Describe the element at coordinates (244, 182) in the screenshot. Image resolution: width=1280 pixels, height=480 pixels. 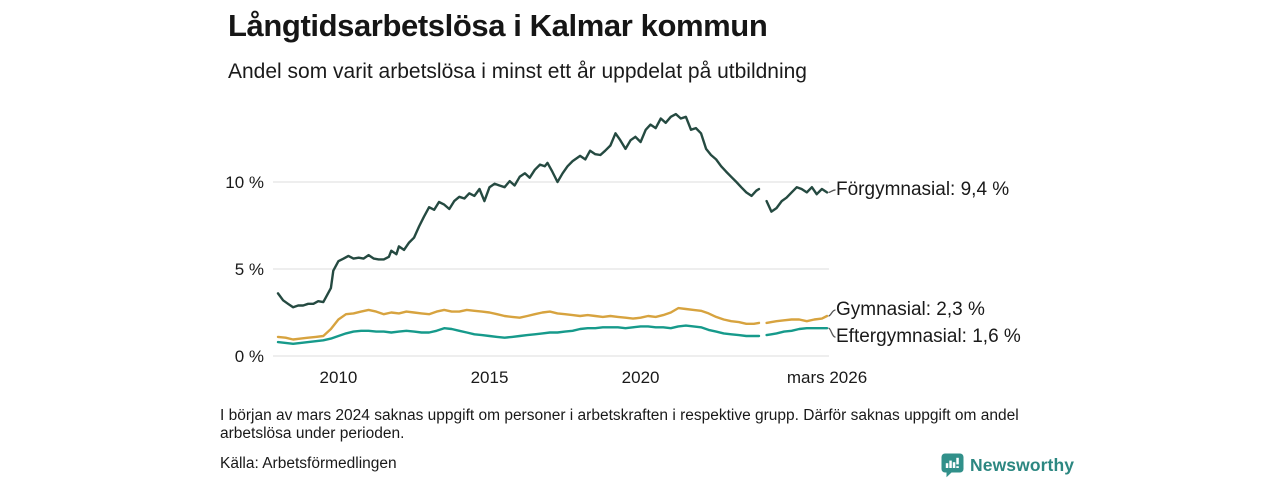
I see `y-axis-tick-label: 10 %` at that location.